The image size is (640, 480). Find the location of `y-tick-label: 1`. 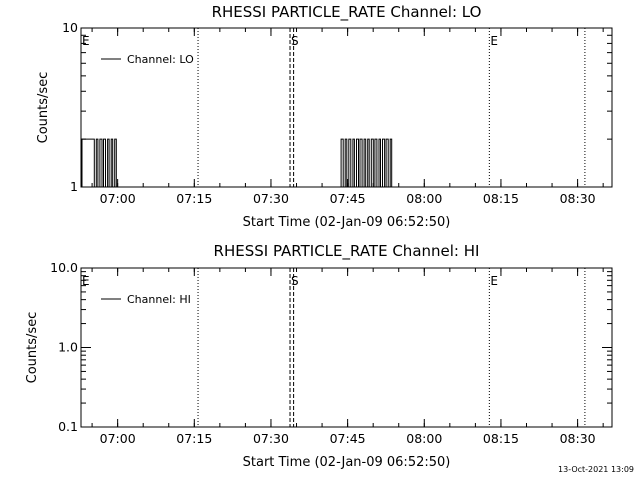

y-tick-label: 1 is located at coordinates (74, 186).